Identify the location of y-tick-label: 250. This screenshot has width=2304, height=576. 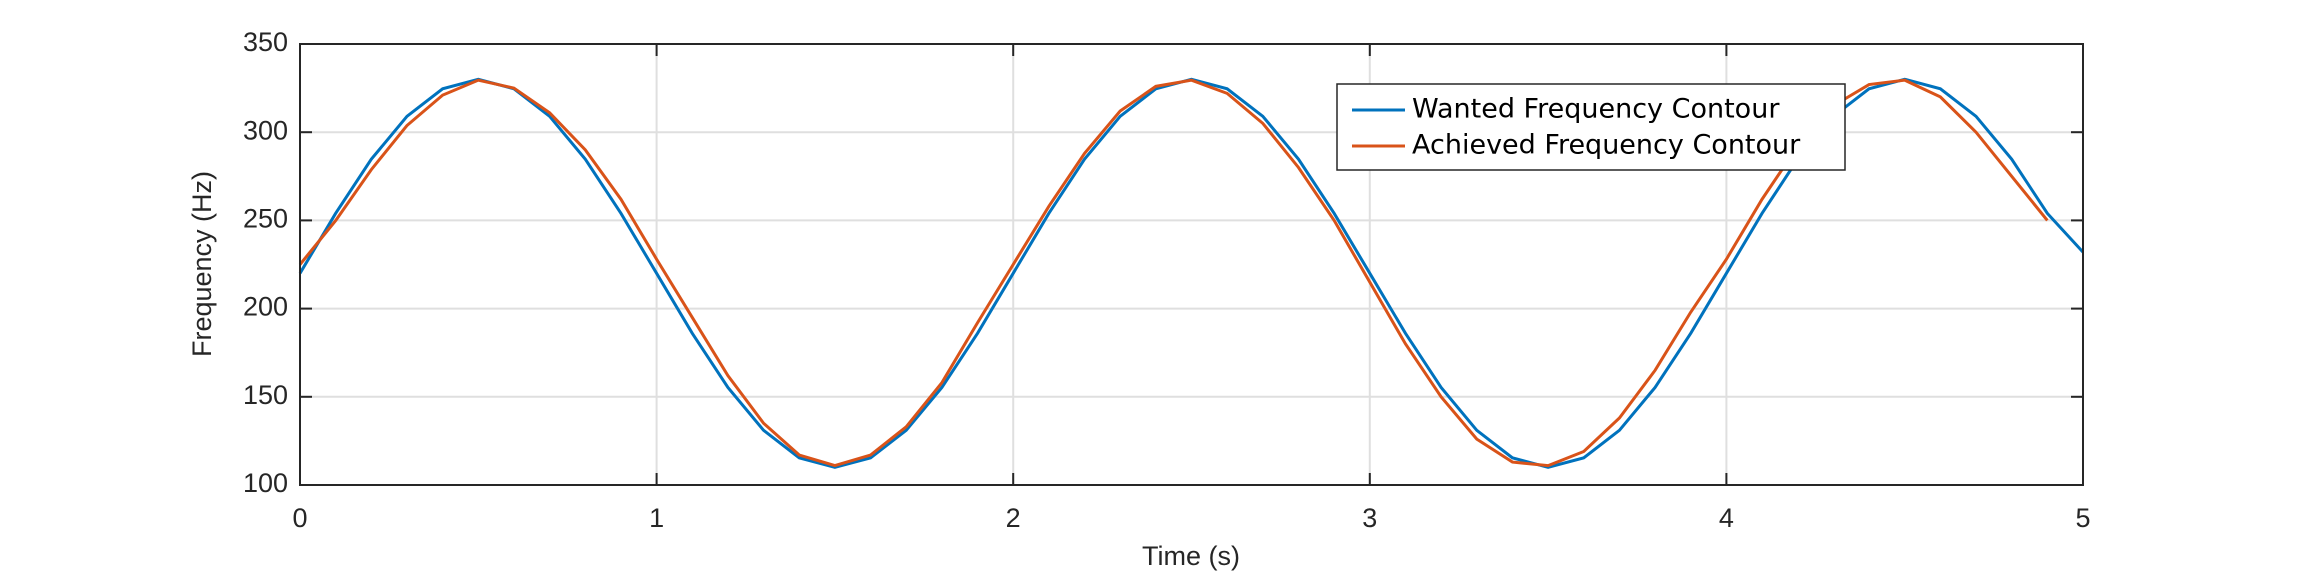
(265, 219).